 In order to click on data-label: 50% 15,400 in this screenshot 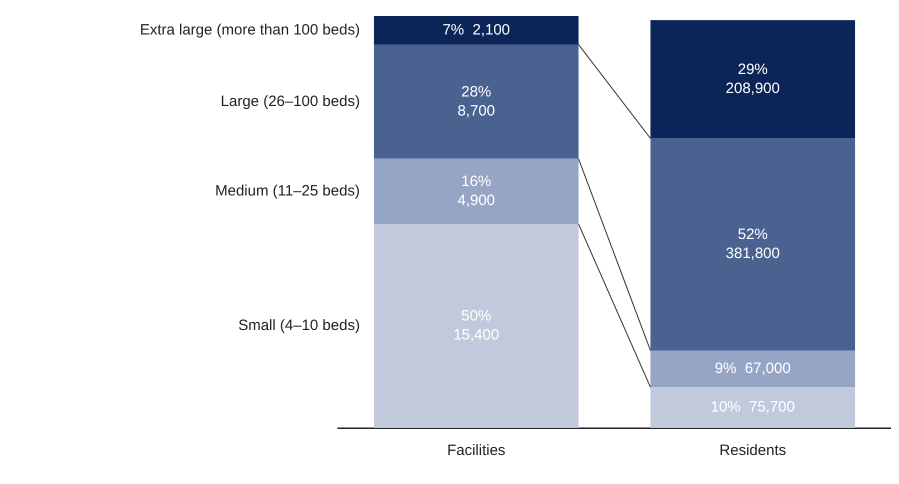, I will do `click(476, 326)`.